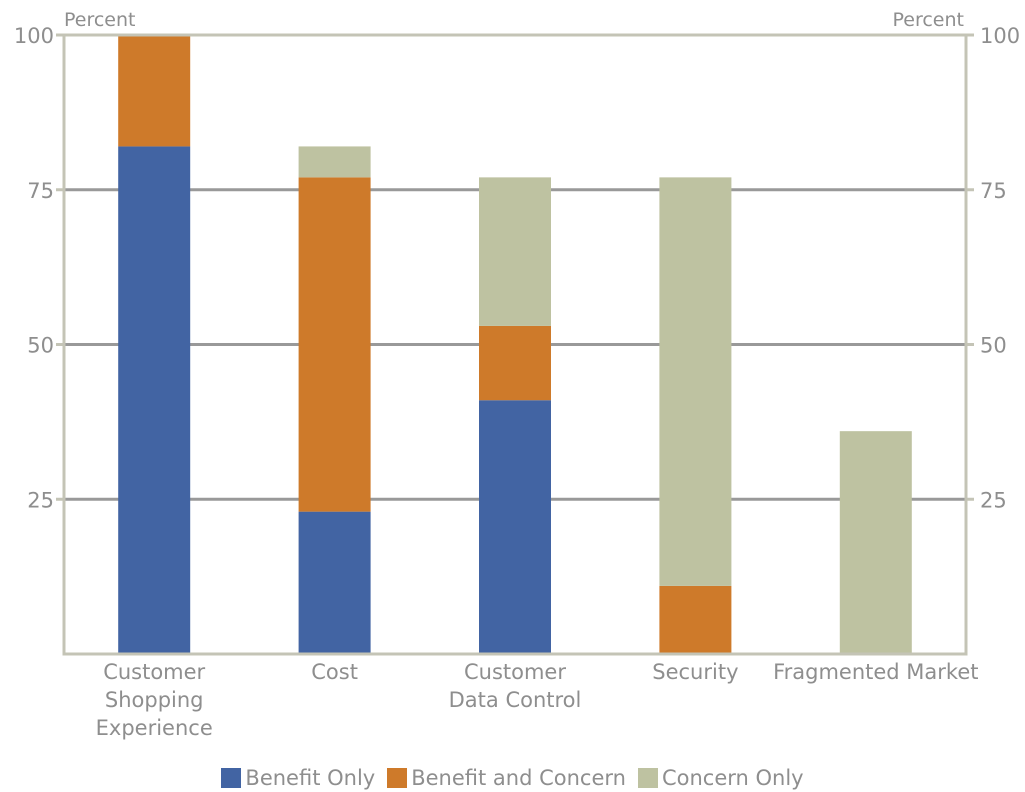  I want to click on y-tick-label-right-25: 25, so click(993, 500).